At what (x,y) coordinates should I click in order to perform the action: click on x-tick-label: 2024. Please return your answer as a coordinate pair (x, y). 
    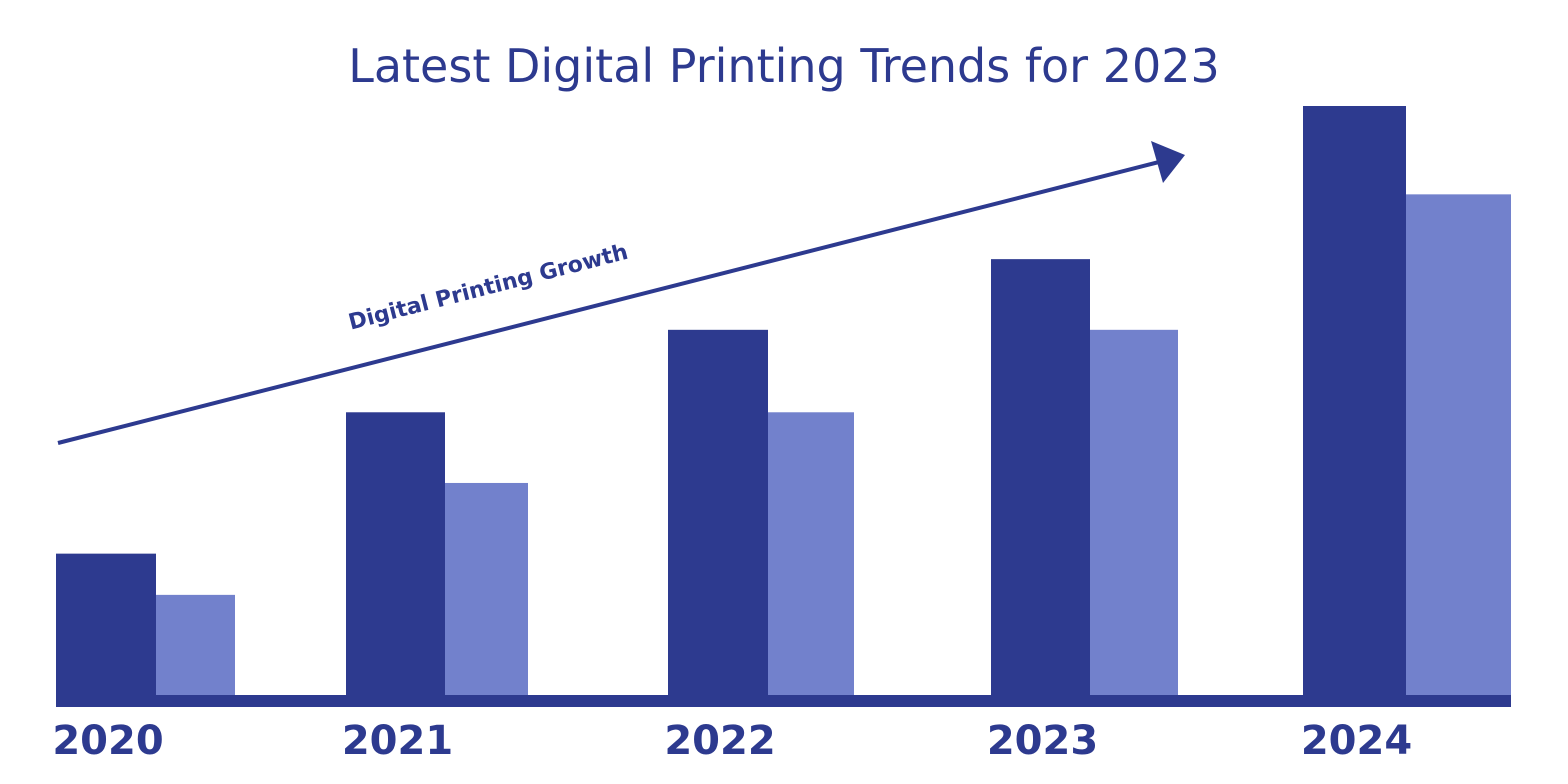
    Looking at the image, I should click on (1356, 741).